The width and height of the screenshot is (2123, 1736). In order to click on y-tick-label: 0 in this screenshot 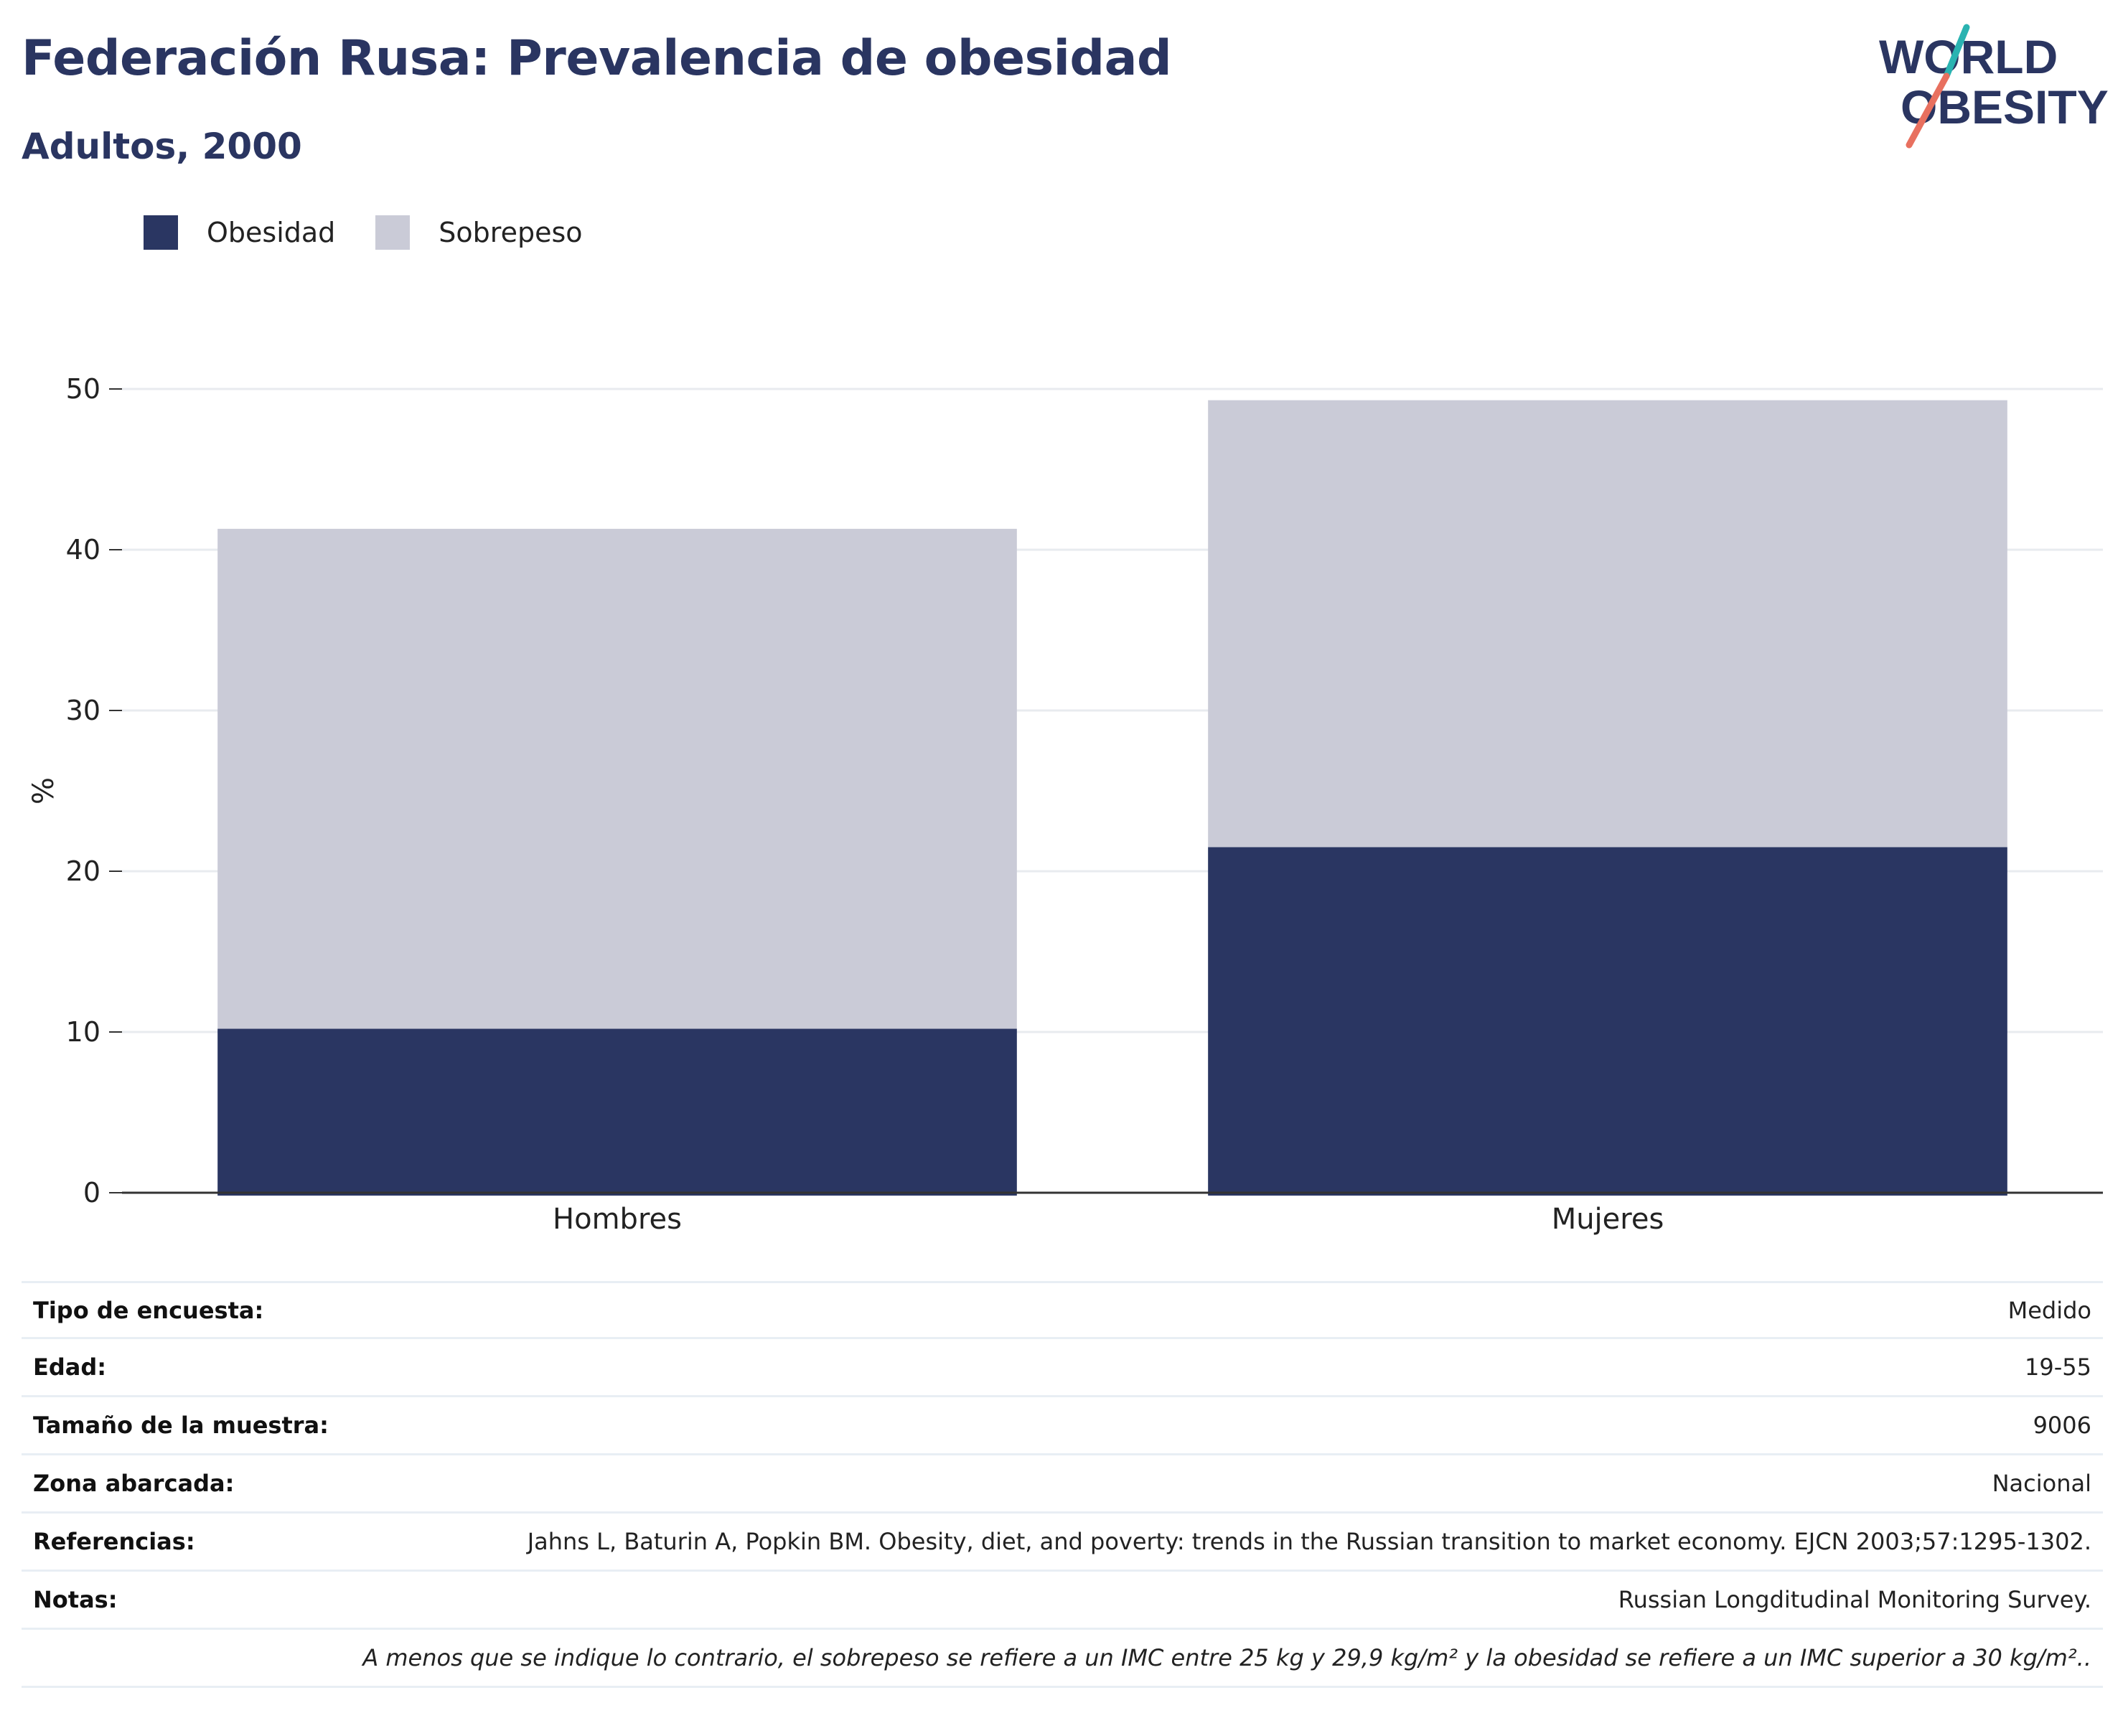, I will do `click(91, 1193)`.